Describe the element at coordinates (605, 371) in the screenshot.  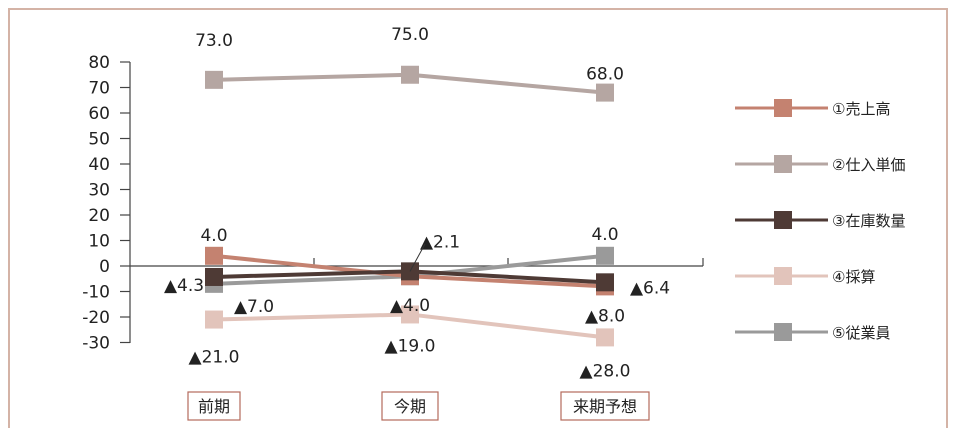
I see `data-label: ▲28.0` at that location.